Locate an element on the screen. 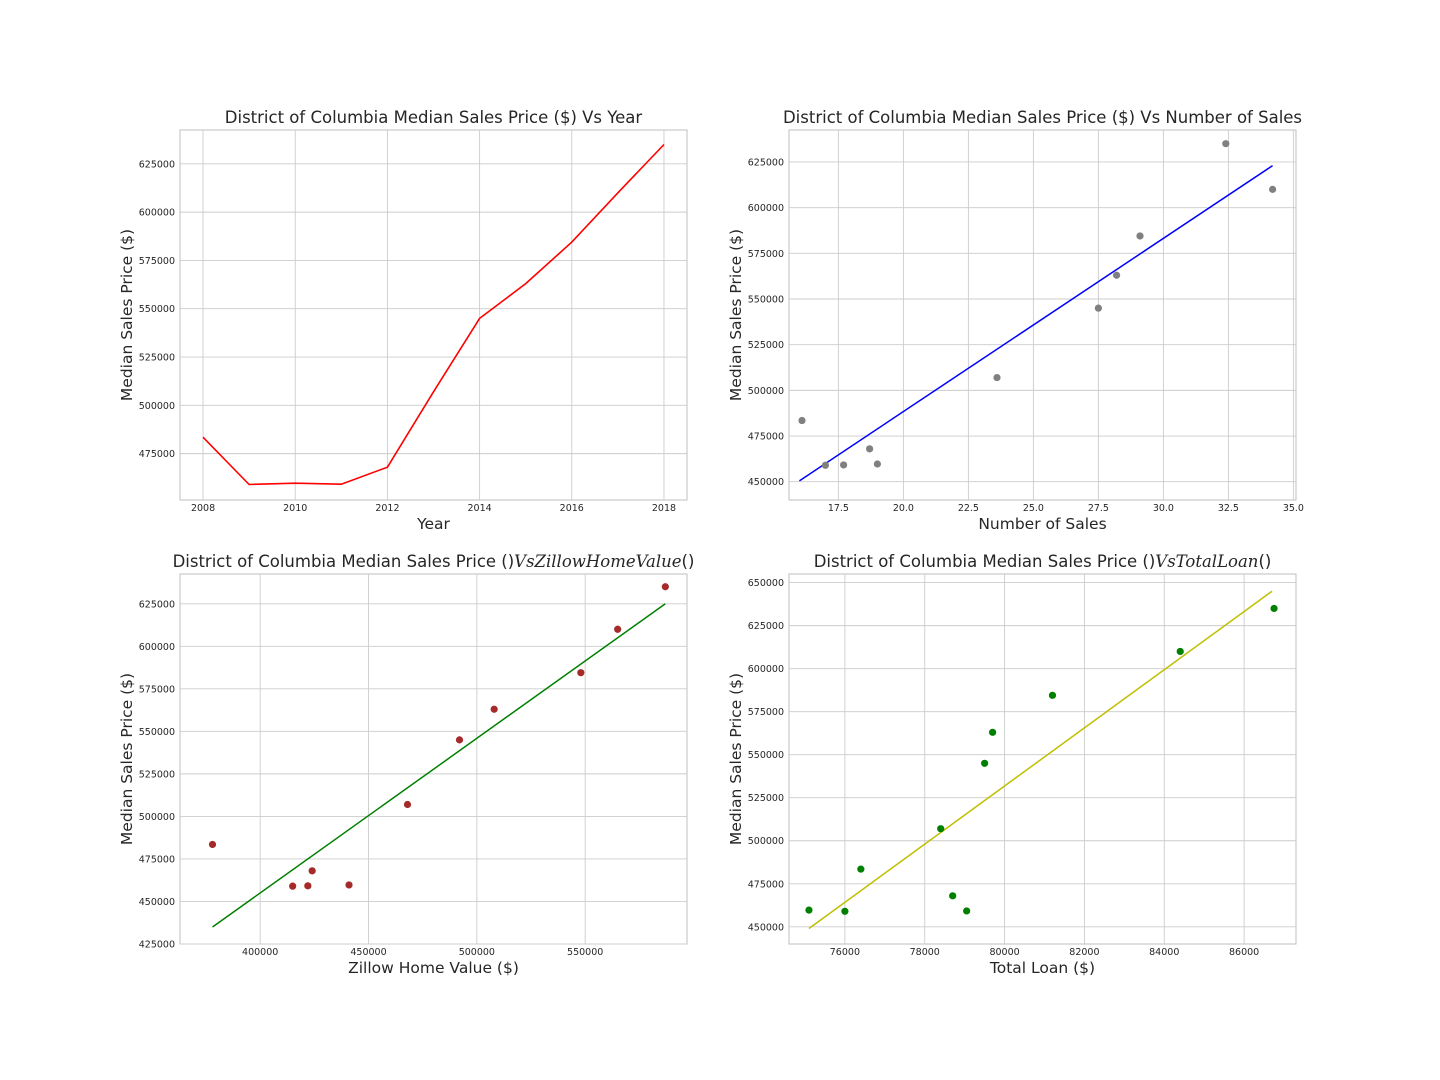 The height and width of the screenshot is (1080, 1440). x-tick-label: 450000 is located at coordinates (368, 952).